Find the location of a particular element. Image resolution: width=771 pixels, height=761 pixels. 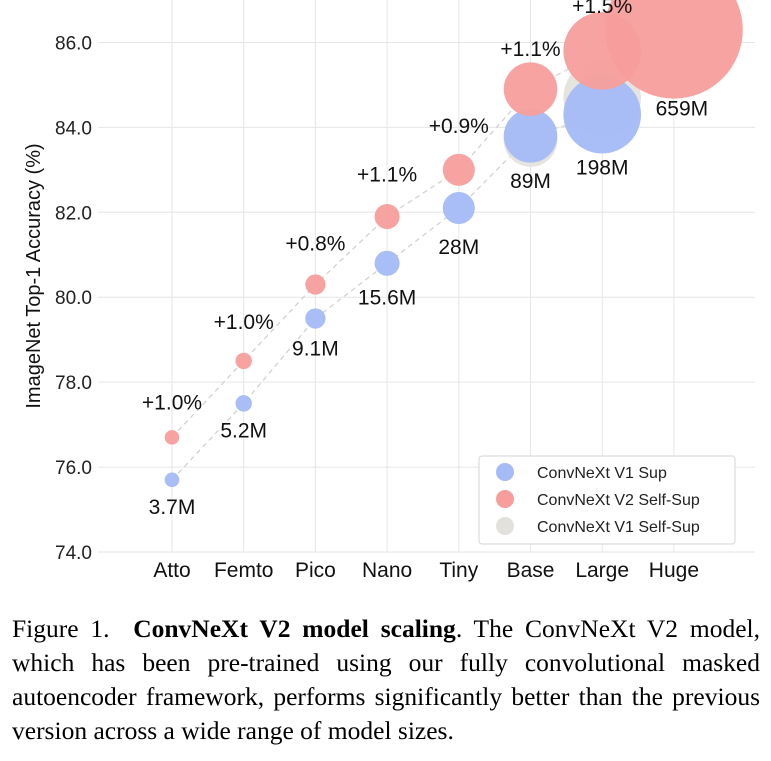

x-tick-label: Femto is located at coordinates (244, 570).